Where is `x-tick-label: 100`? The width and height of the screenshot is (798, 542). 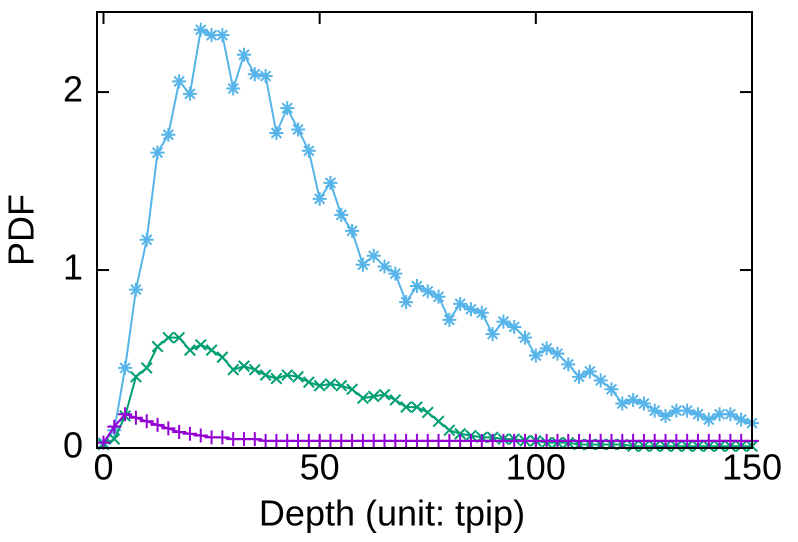 x-tick-label: 100 is located at coordinates (536, 467).